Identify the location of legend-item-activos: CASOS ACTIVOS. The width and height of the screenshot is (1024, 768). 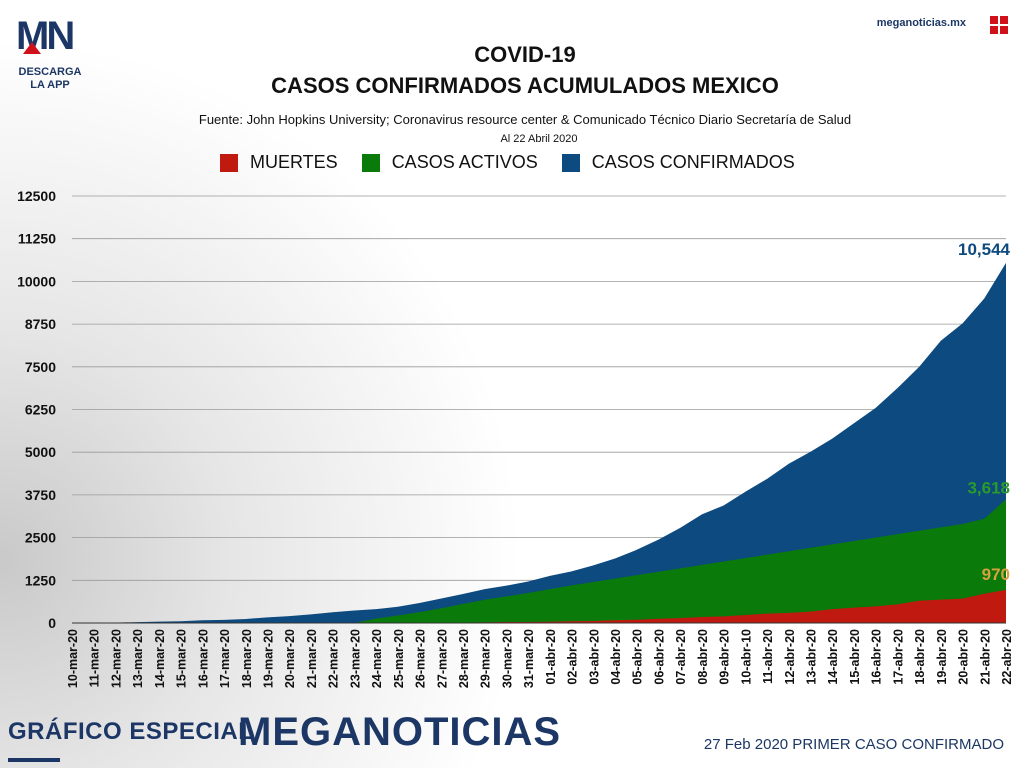
(449, 162).